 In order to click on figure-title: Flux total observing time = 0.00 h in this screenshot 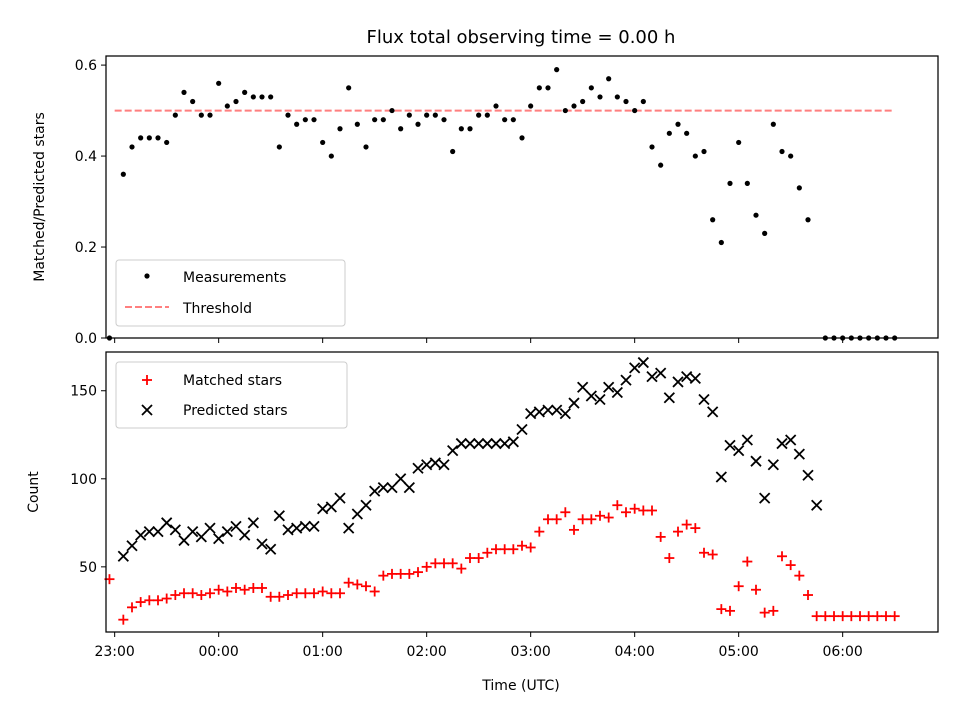, I will do `click(521, 37)`.